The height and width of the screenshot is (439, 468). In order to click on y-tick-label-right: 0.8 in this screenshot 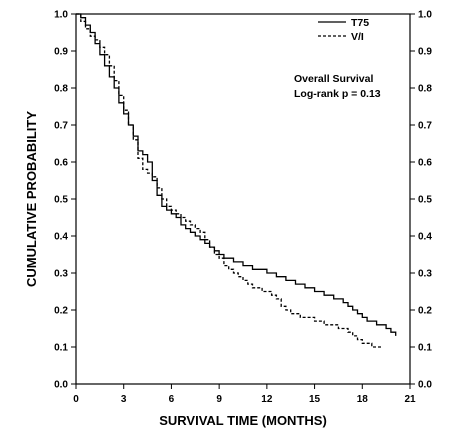, I will do `click(425, 89)`.